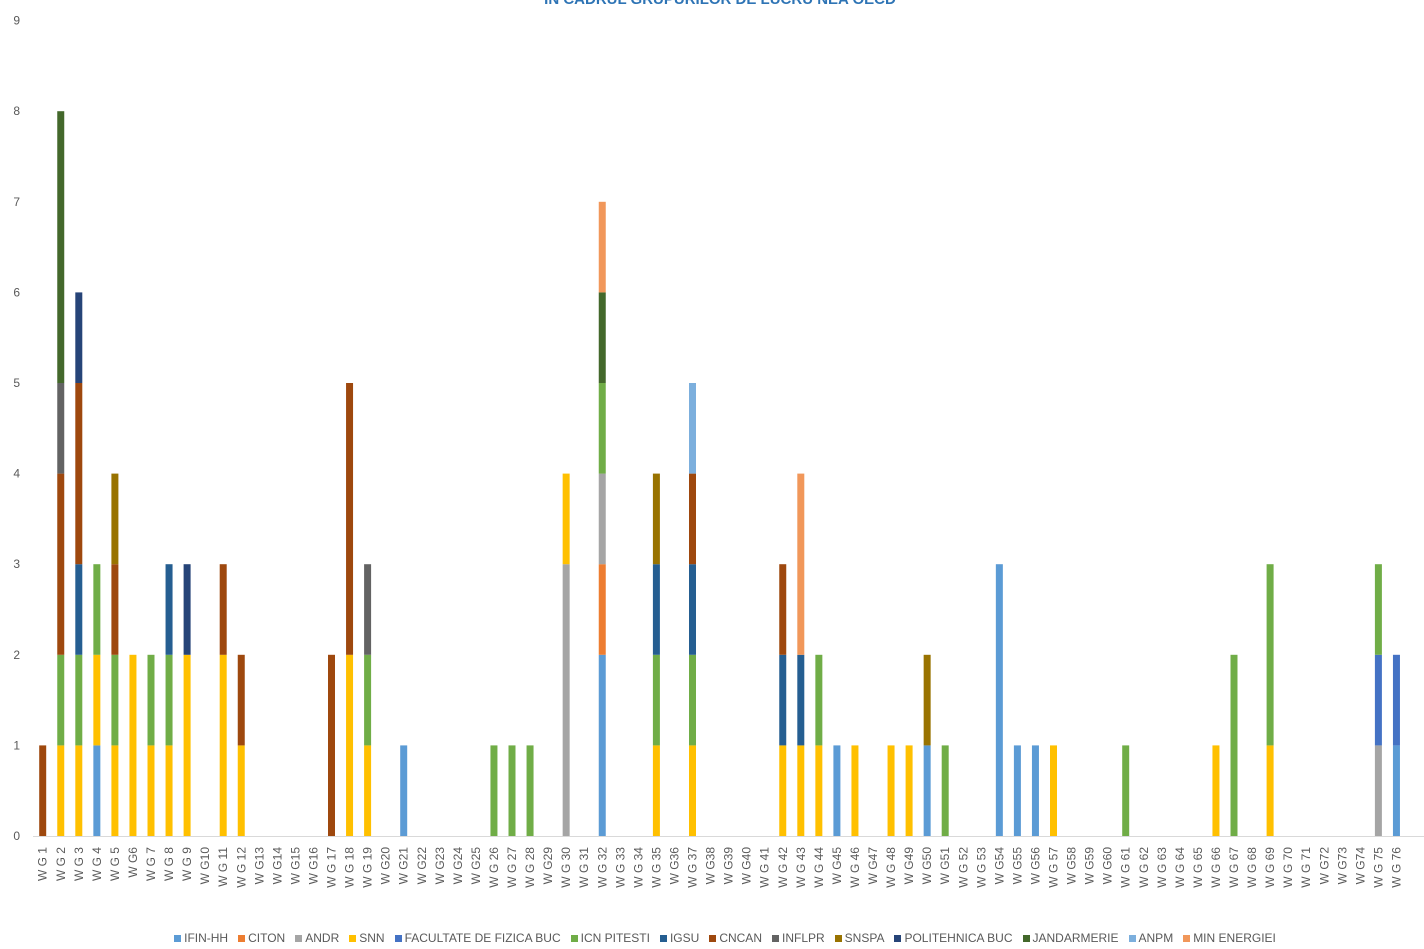 The width and height of the screenshot is (1424, 949). Describe the element at coordinates (267, 938) in the screenshot. I see `legend-label: CITON` at that location.